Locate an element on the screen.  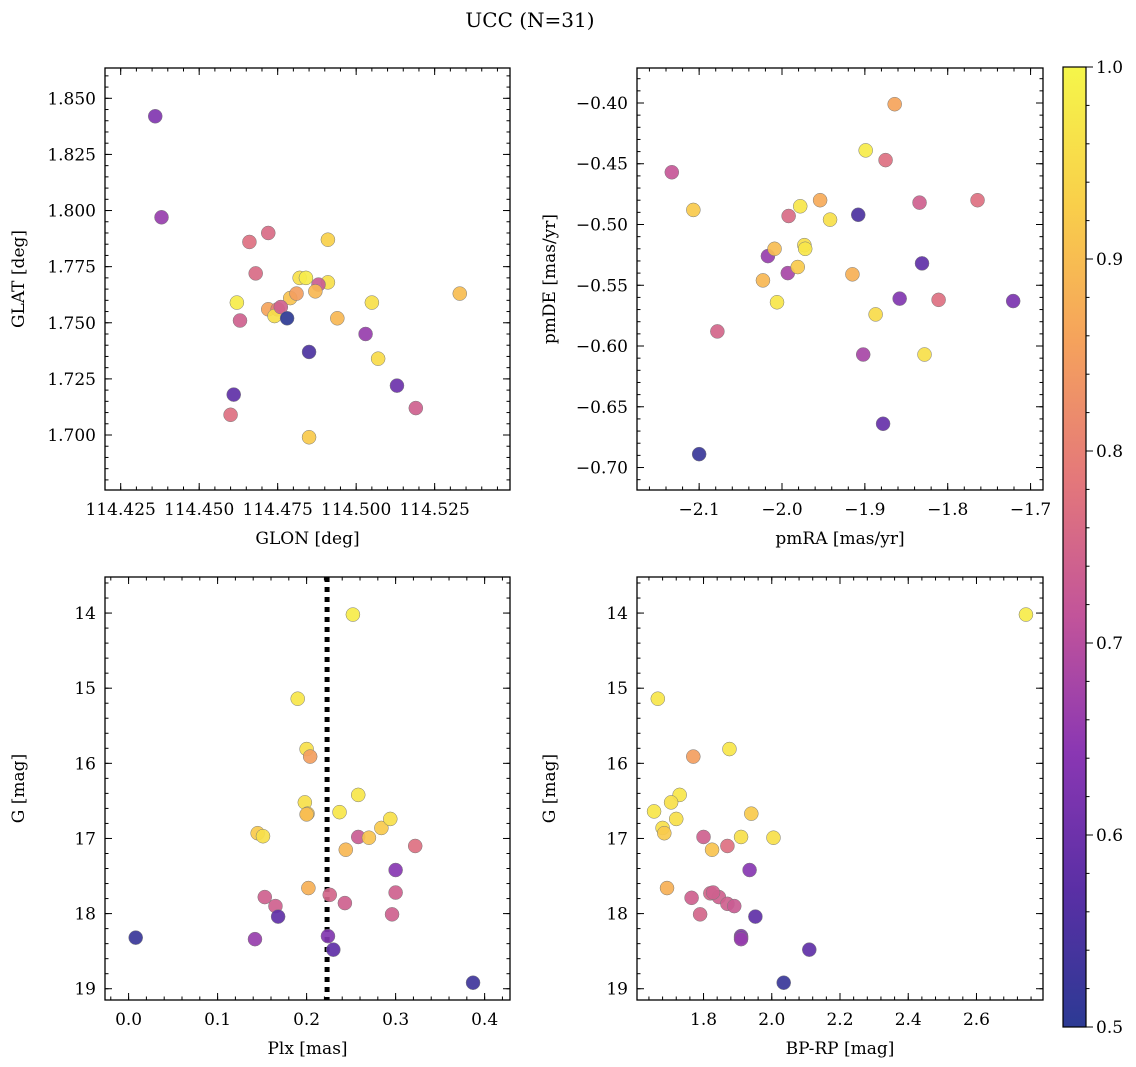
colorbar-tick-label: 0.6 is located at coordinates (1109, 836).